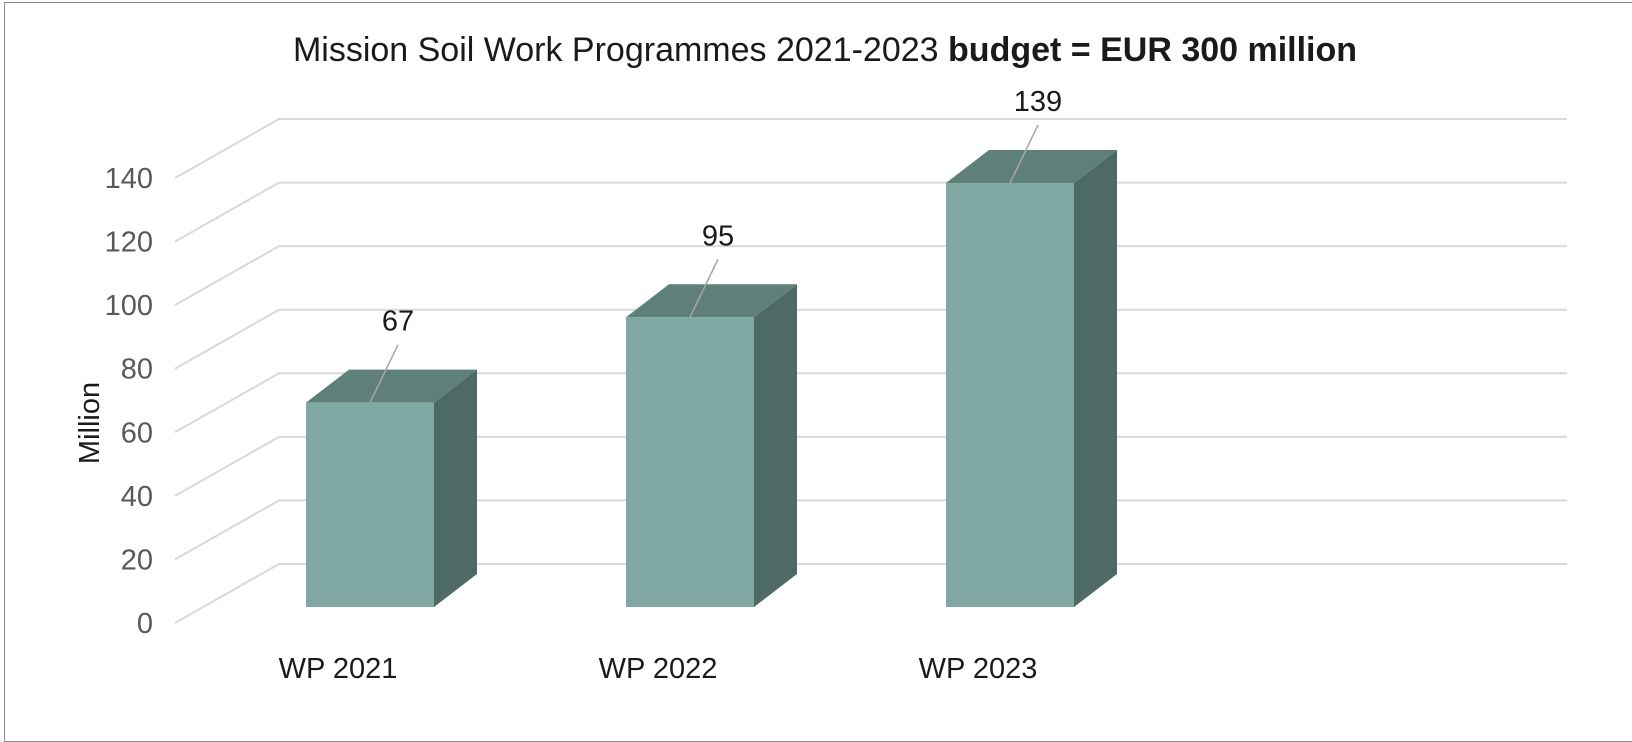 This screenshot has width=1632, height=742. I want to click on category-label-2: WP 2023, so click(978, 669).